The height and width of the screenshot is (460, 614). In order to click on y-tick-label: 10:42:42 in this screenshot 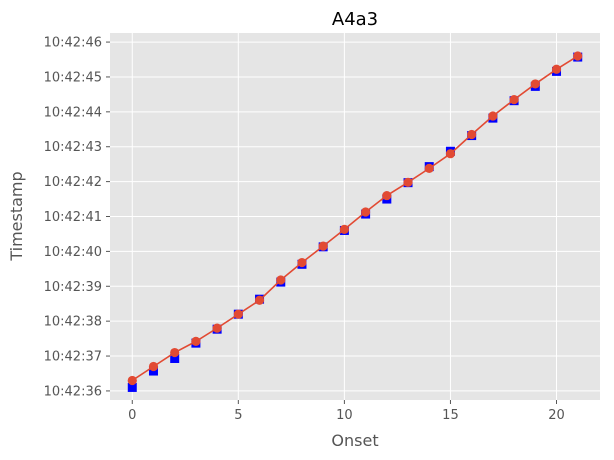, I will do `click(73, 182)`.